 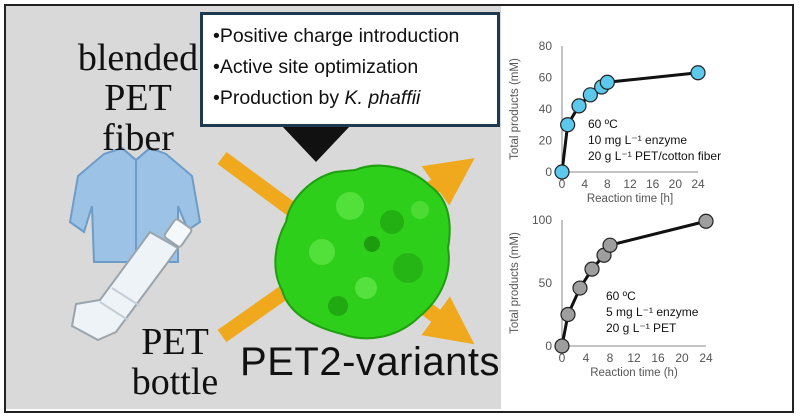 I want to click on y-tick-label: 50, so click(x=546, y=283).